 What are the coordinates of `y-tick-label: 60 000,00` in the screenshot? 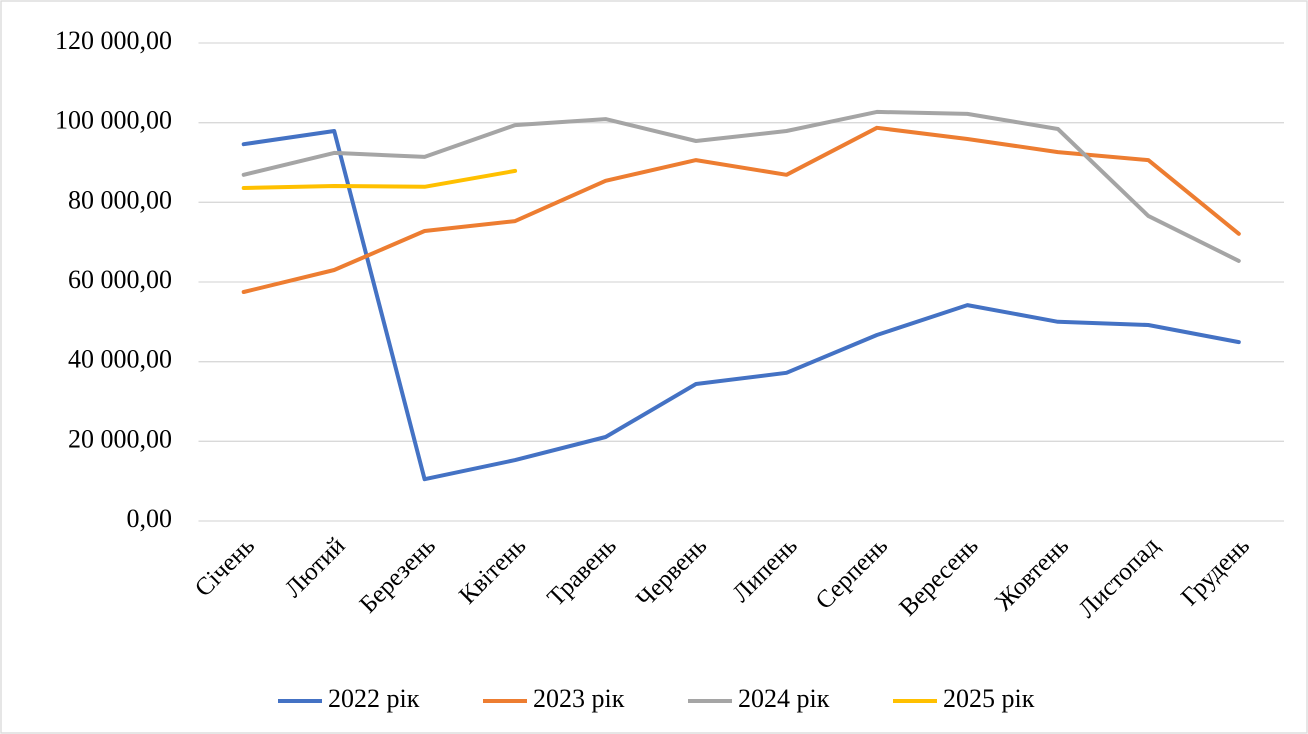 It's located at (120, 279).